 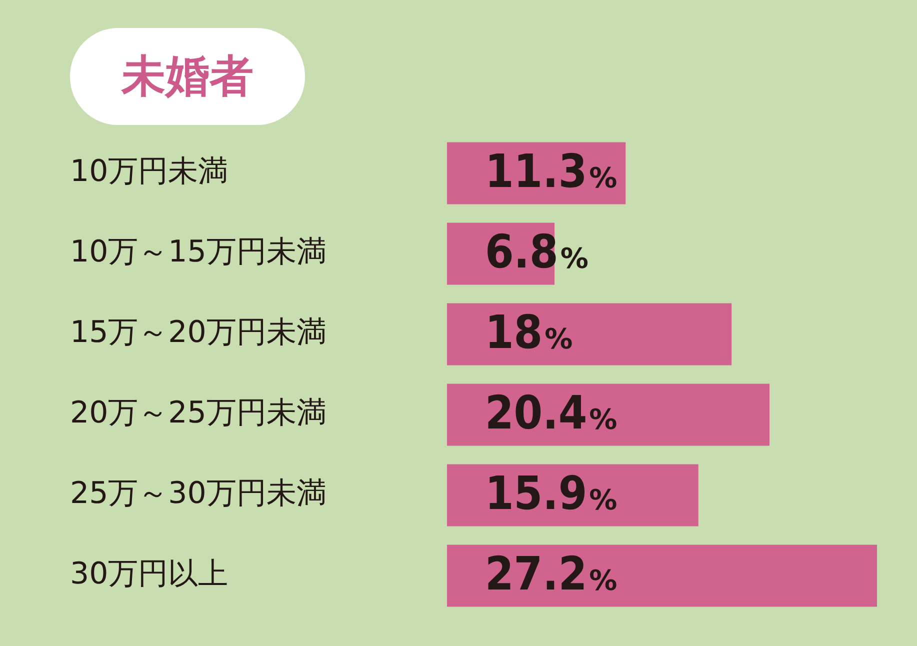 What do you see at coordinates (551, 573) in the screenshot?
I see `data-label: 27.2%` at bounding box center [551, 573].